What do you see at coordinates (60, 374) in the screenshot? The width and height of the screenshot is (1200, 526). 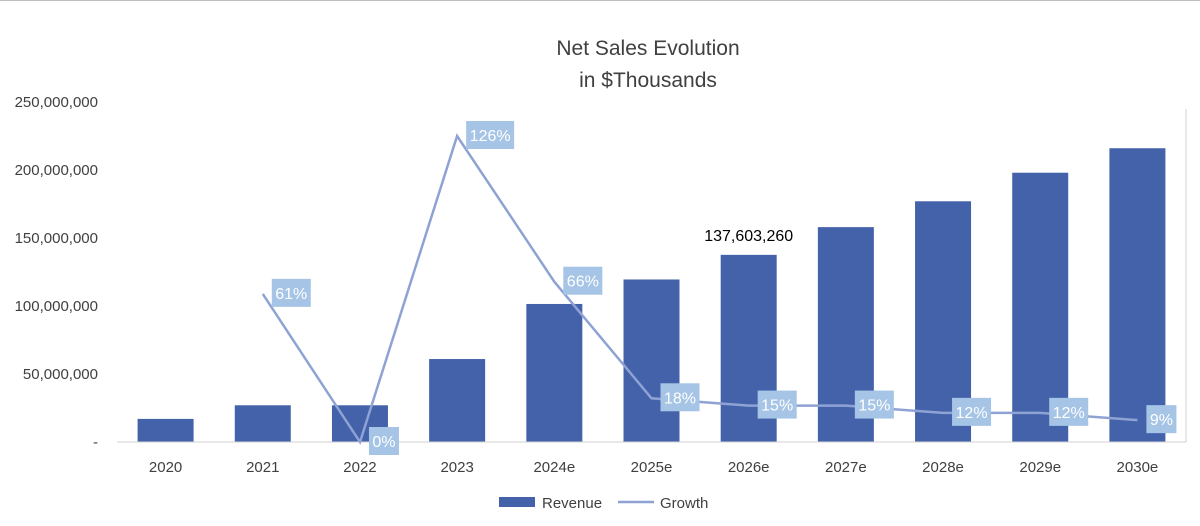 I see `y-tick-label: 50,000,000` at bounding box center [60, 374].